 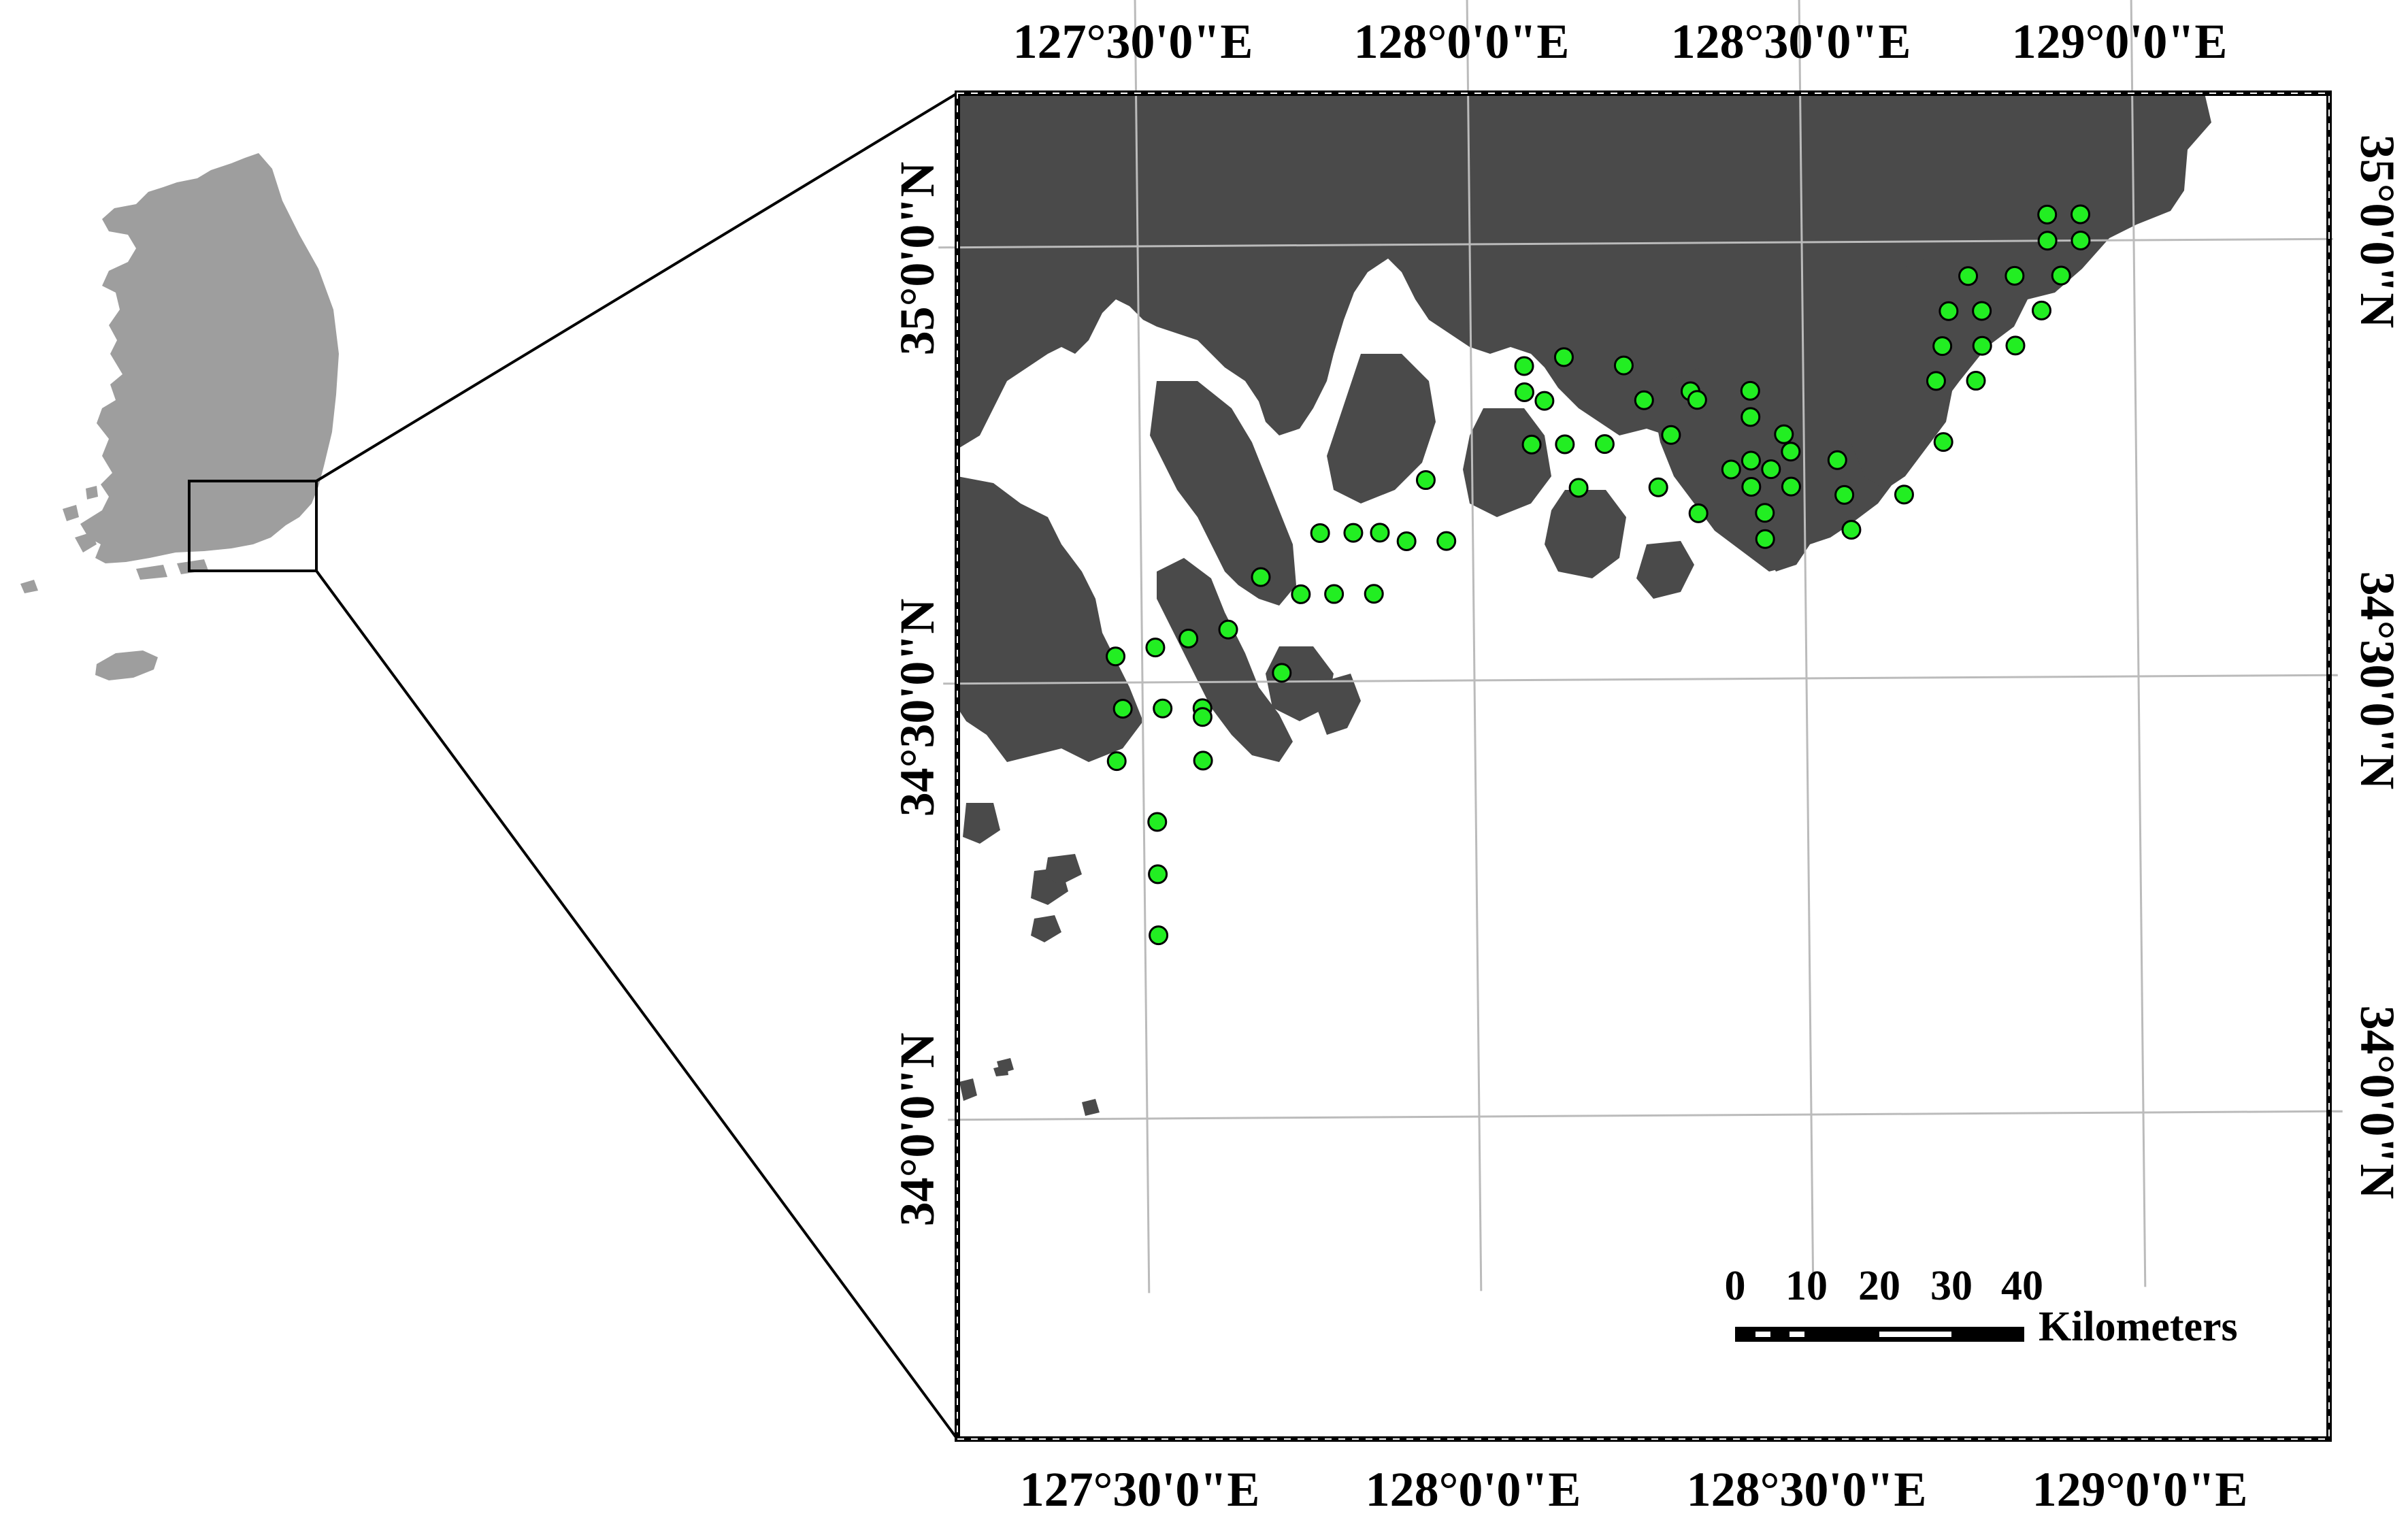 What do you see at coordinates (253, 526) in the screenshot?
I see `study-area-locator-box` at bounding box center [253, 526].